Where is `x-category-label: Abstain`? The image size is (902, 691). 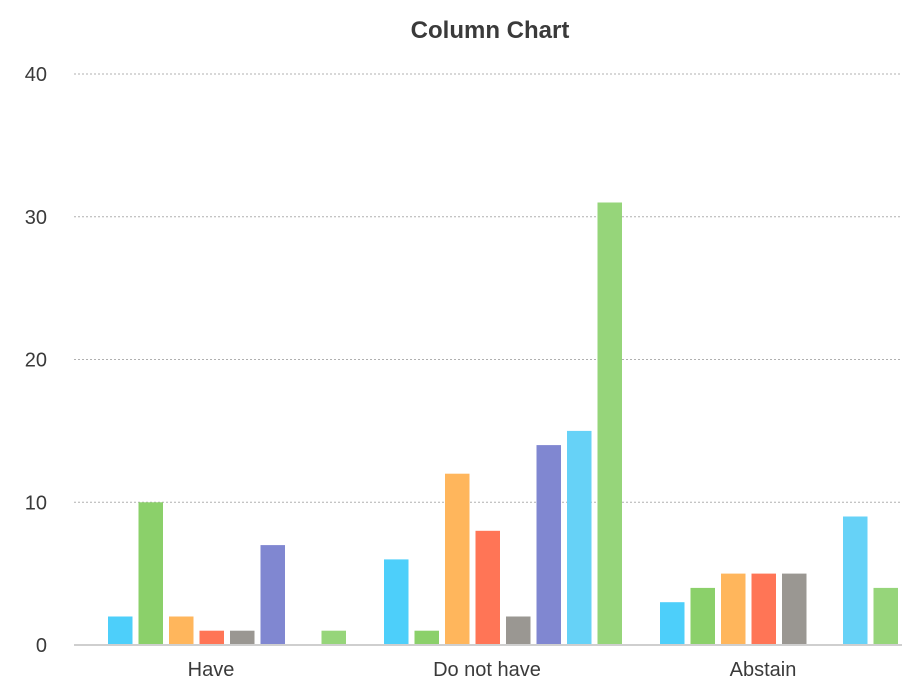 x-category-label: Abstain is located at coordinates (763, 670).